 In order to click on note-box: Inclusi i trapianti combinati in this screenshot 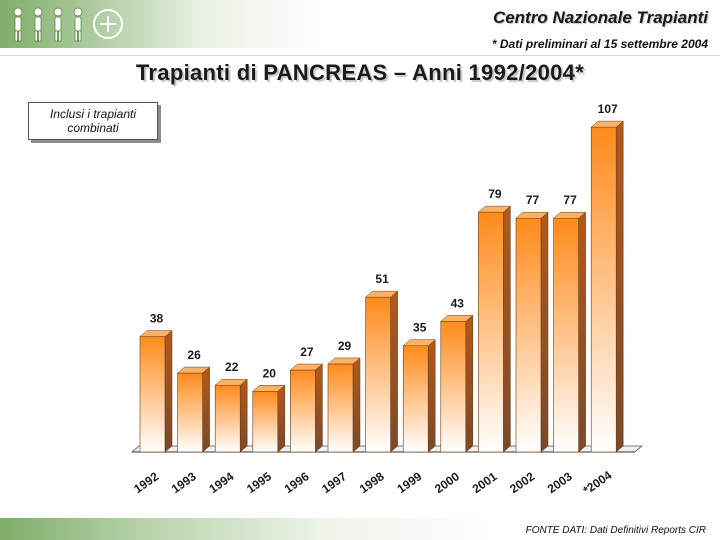, I will do `click(93, 121)`.